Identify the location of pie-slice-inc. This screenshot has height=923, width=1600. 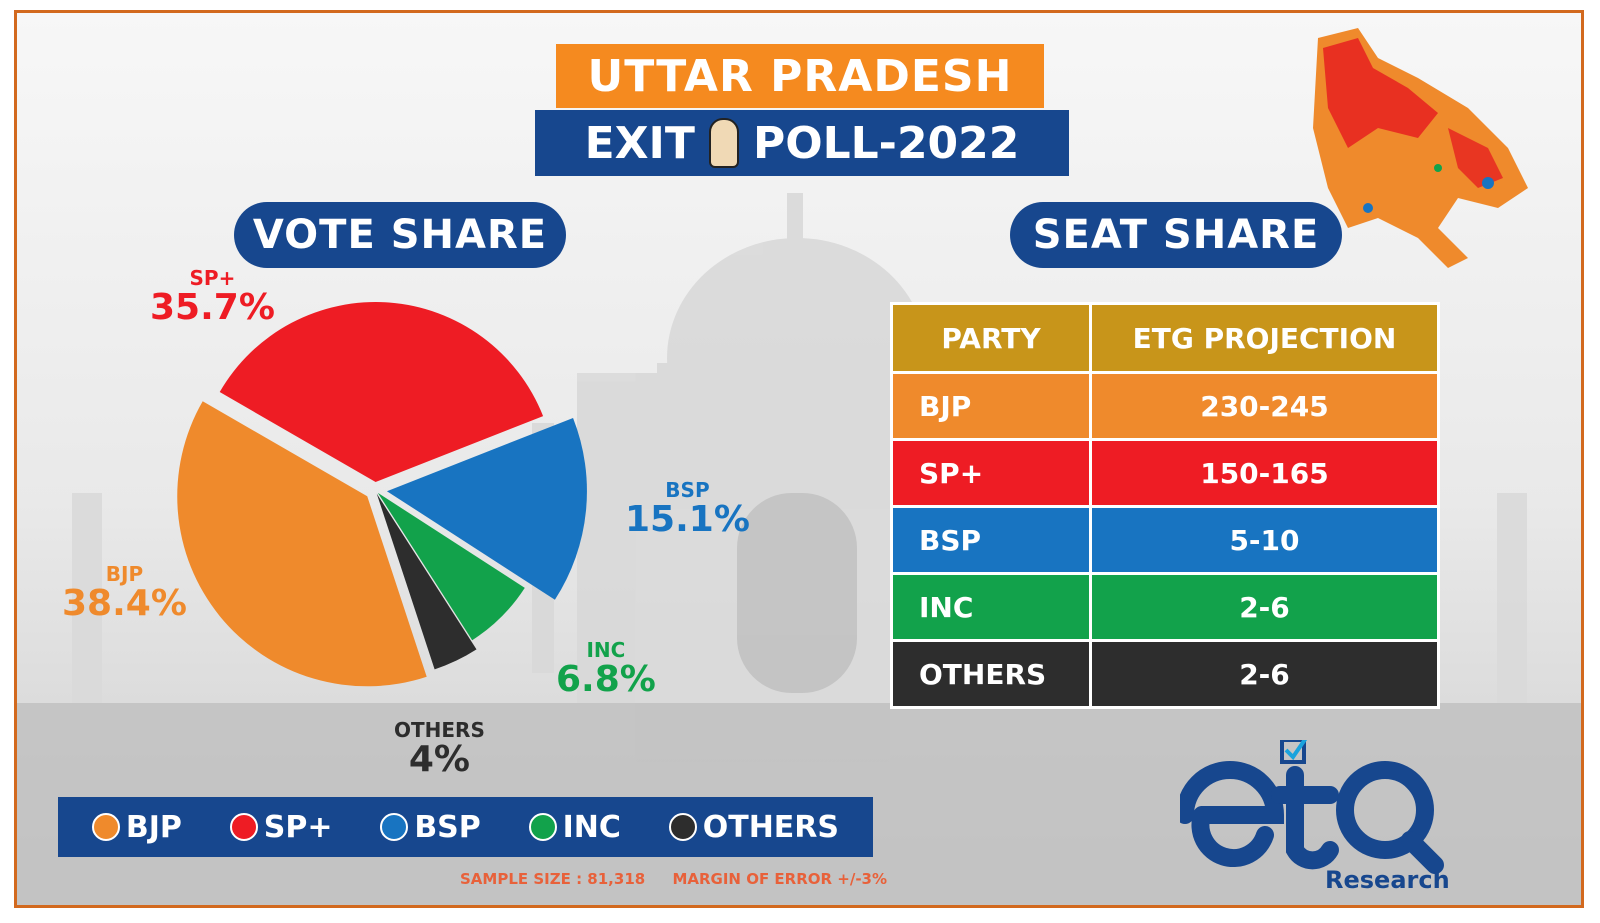
(451, 566).